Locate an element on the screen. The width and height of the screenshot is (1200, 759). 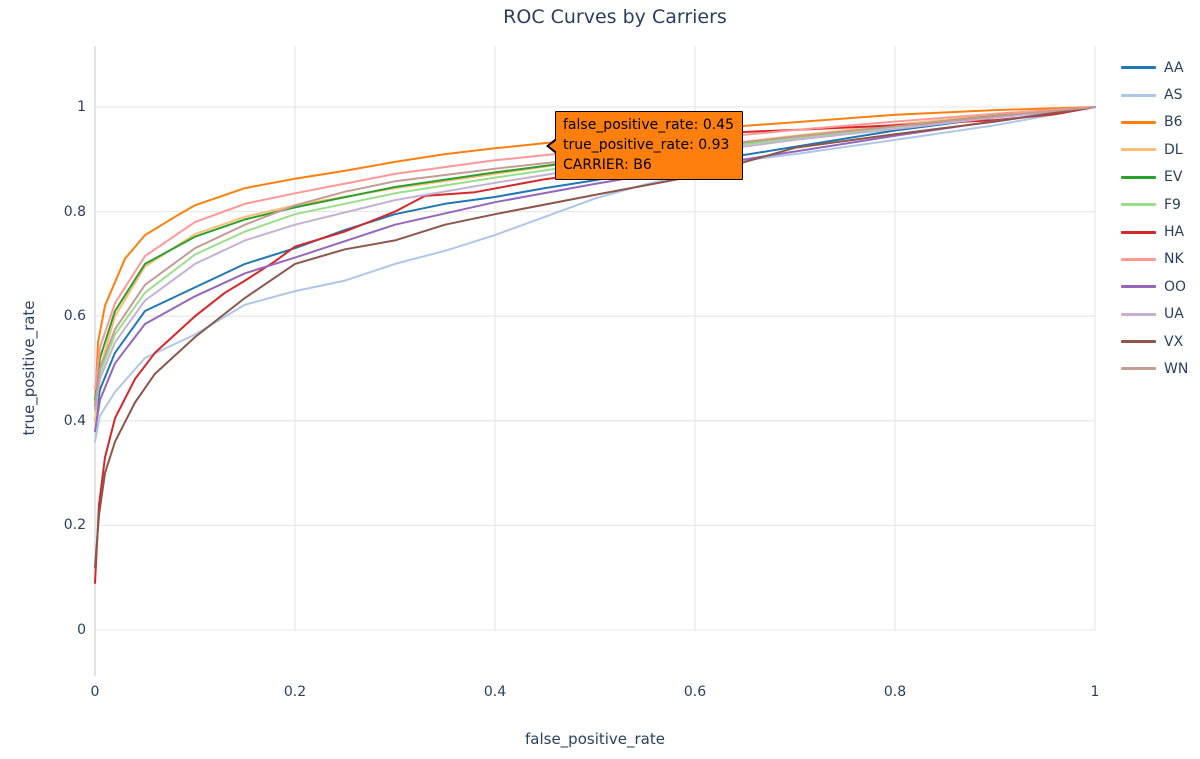
x-tick-label: 0 is located at coordinates (95, 692).